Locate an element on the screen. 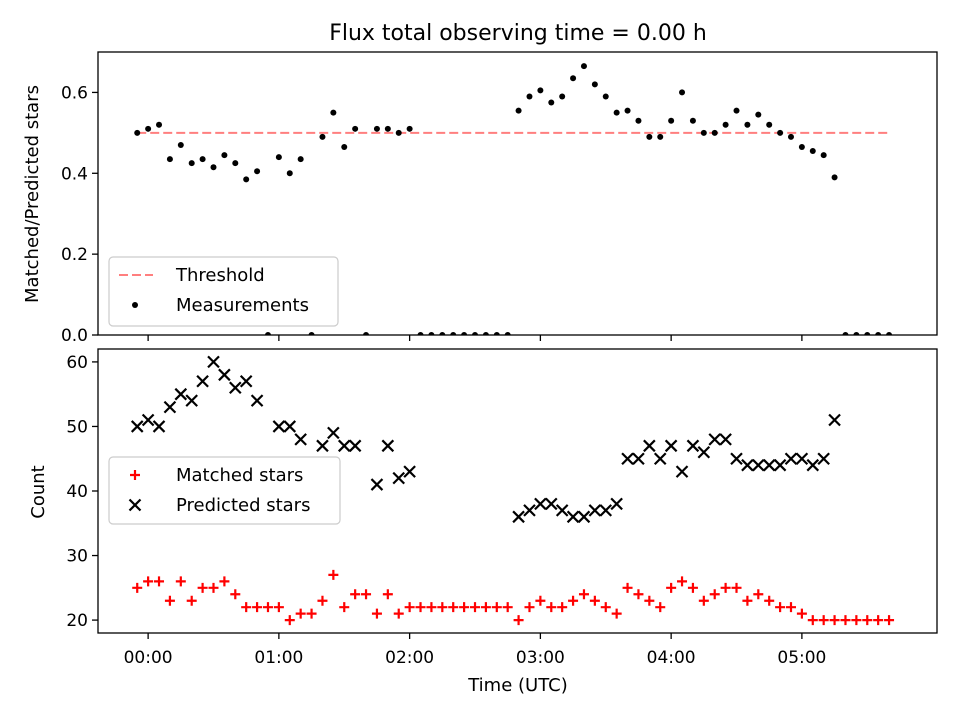 The height and width of the screenshot is (720, 960). legend-measurement-swatch is located at coordinates (135, 305).